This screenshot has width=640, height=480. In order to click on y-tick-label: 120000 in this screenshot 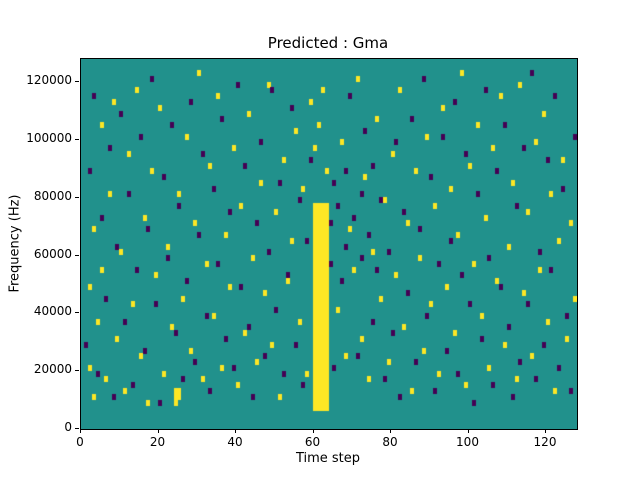, I will do `click(49, 80)`.